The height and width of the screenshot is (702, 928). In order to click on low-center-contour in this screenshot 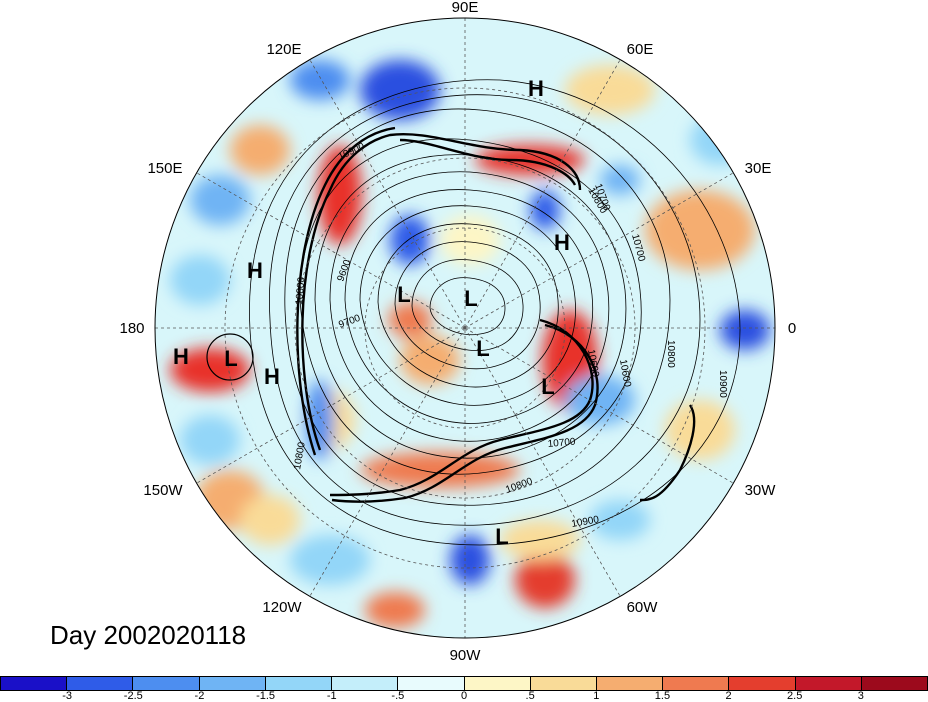, I will do `click(230, 357)`.